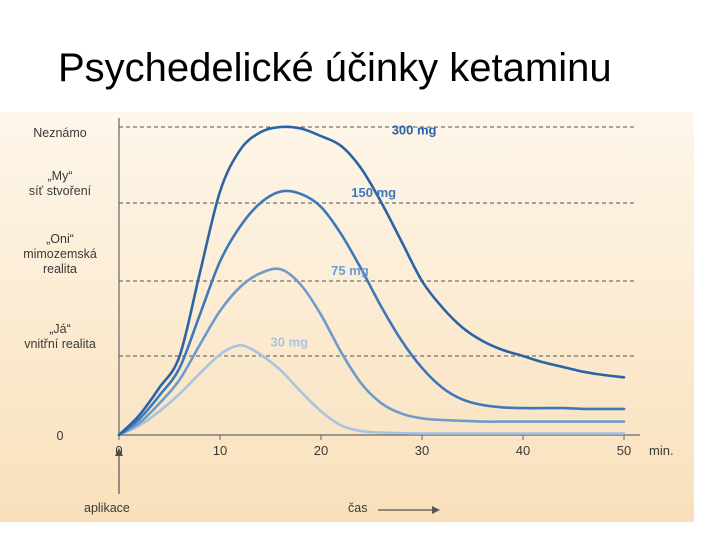 This screenshot has width=720, height=540. What do you see at coordinates (321, 450) in the screenshot?
I see `x-tick-label: 20` at bounding box center [321, 450].